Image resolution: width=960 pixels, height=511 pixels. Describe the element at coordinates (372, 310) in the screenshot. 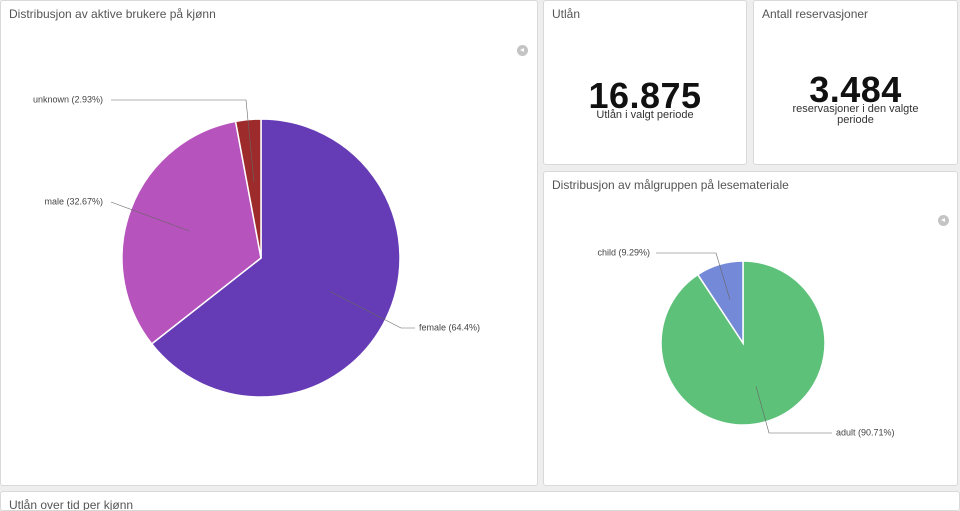

I see `leader-line-female` at that location.